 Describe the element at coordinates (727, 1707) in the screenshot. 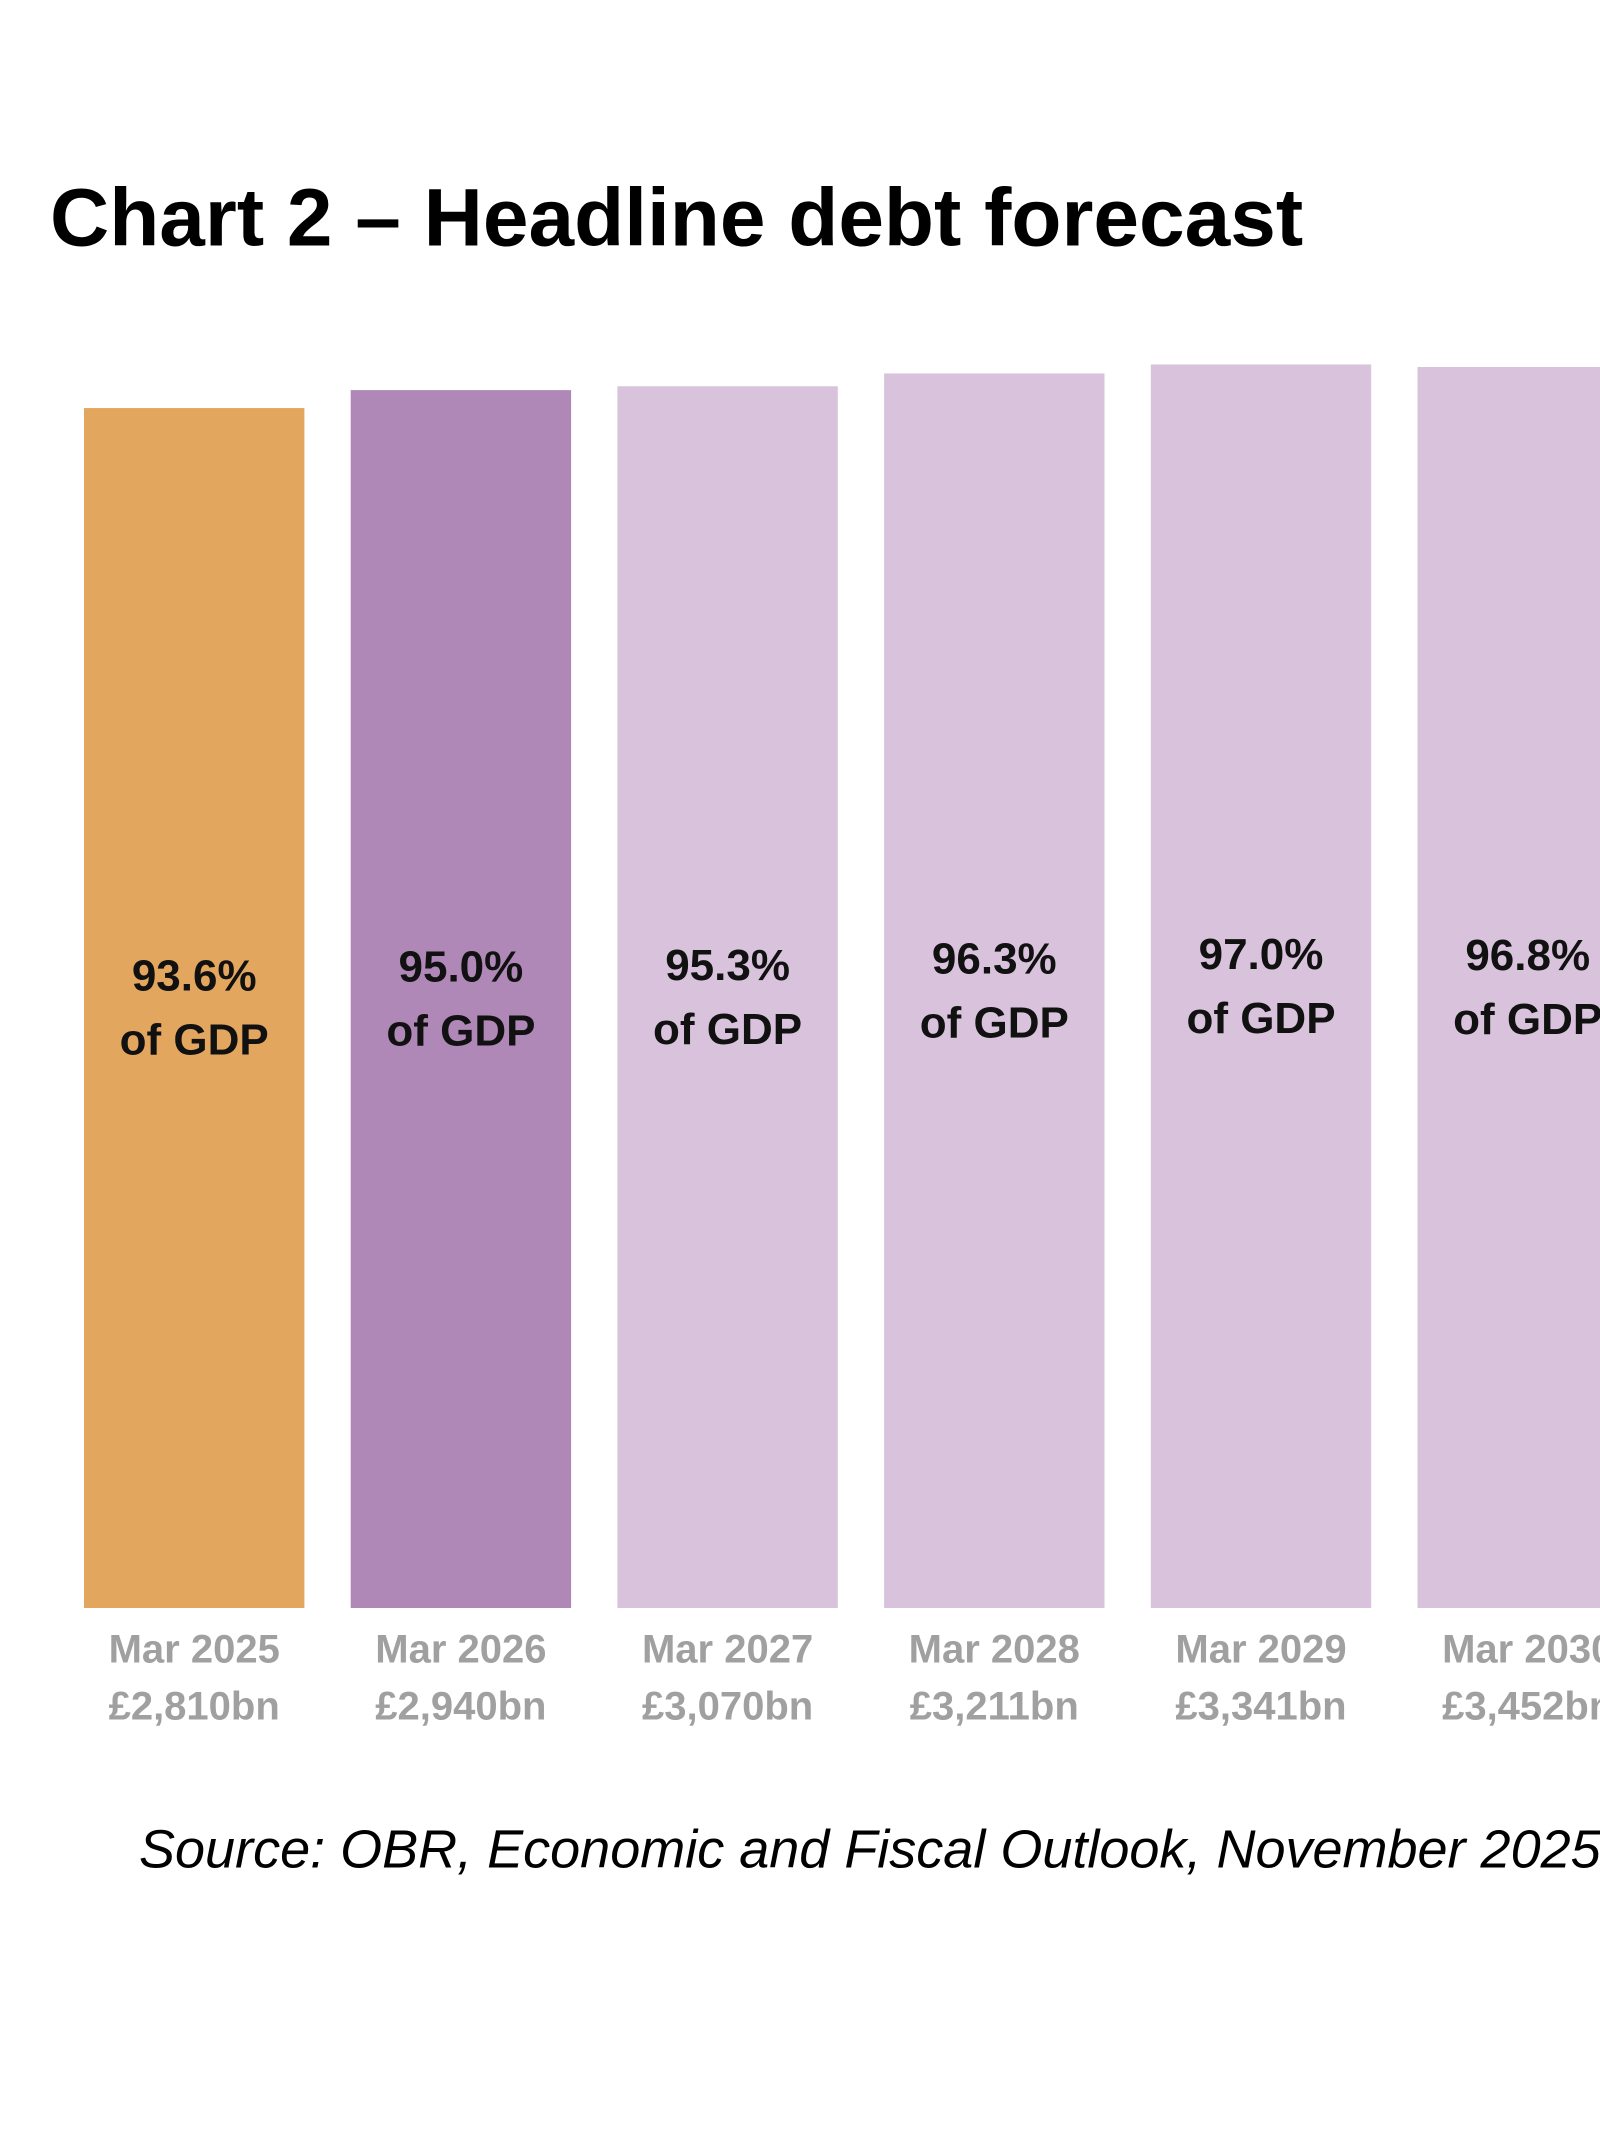

I see `x-tick-sublabel: £3,070bn` at that location.